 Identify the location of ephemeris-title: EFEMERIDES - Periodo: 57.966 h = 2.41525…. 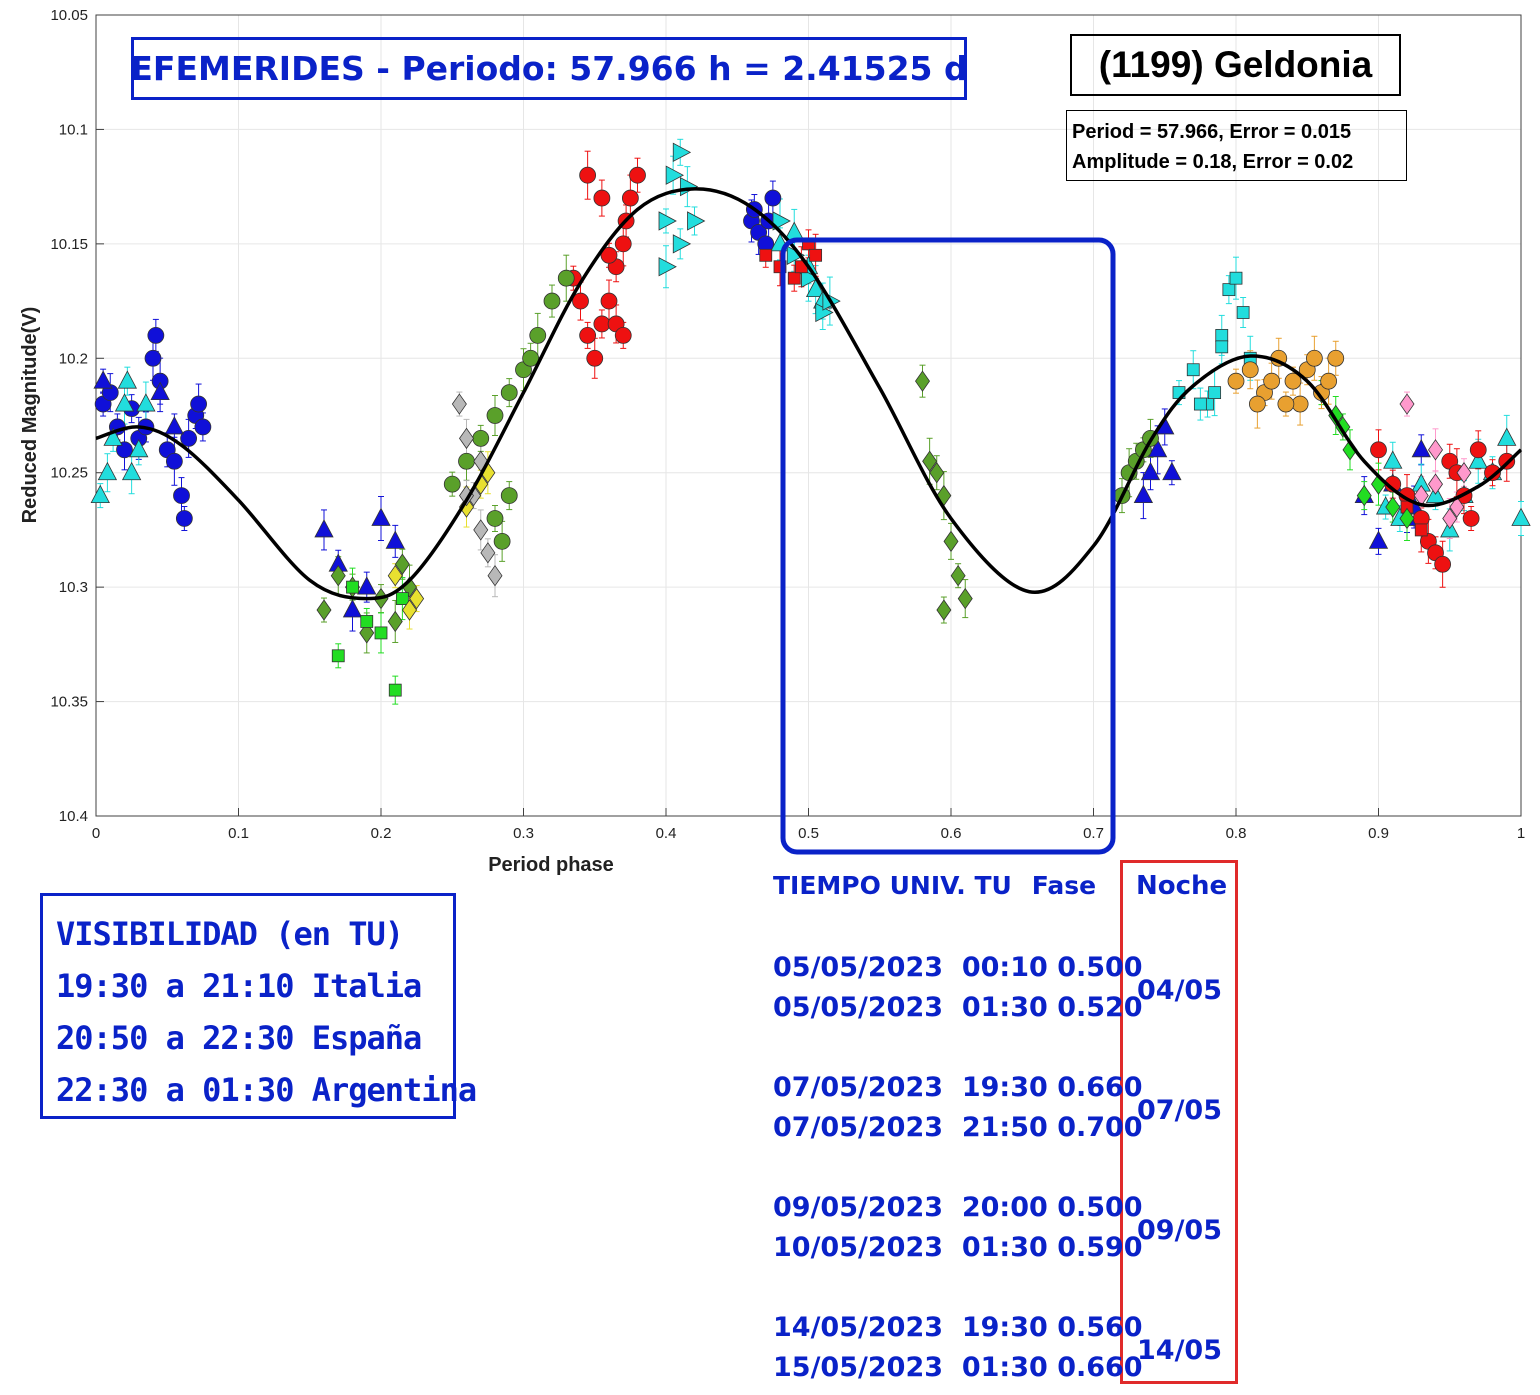
(549, 68).